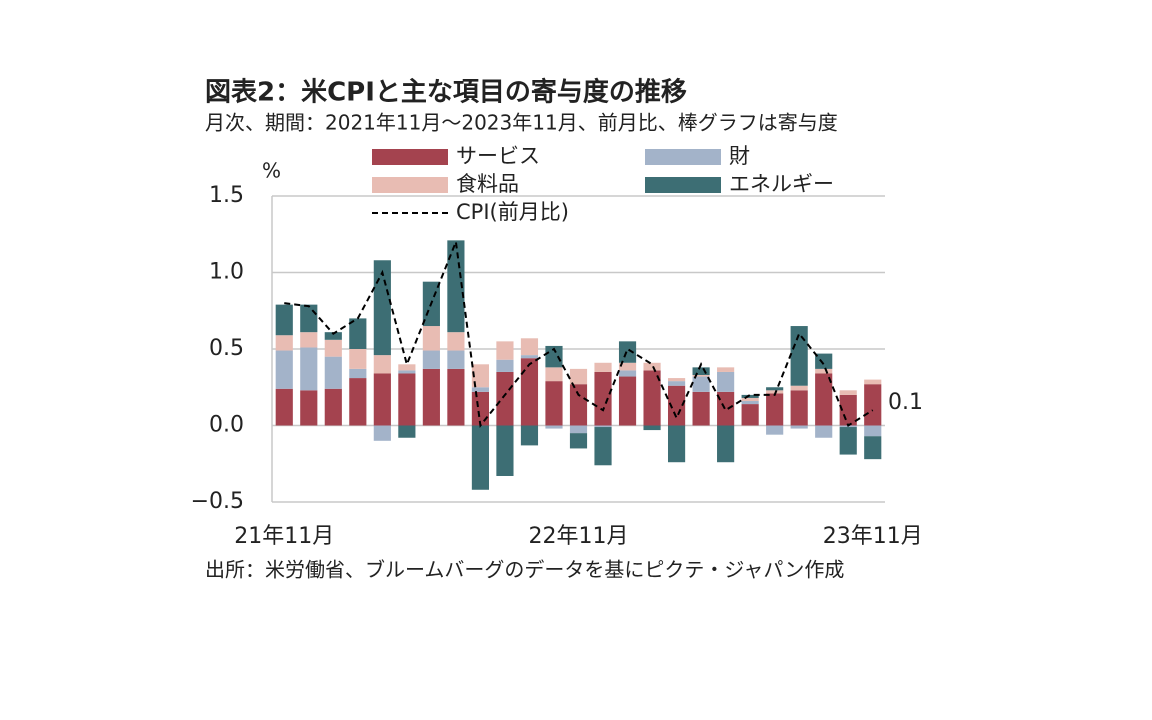  I want to click on legend-label: CPI(前月比), so click(512, 212).